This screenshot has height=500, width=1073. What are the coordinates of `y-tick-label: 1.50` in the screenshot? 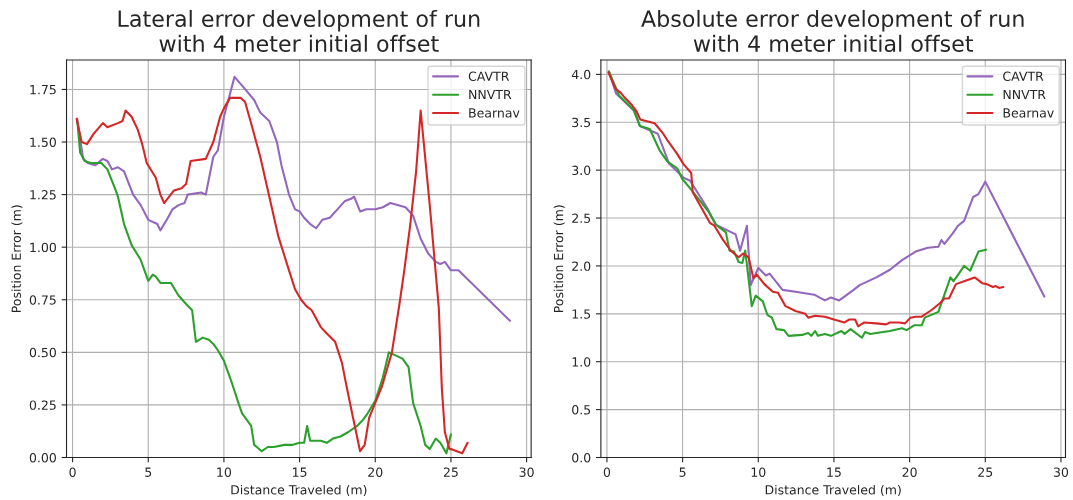 It's located at (43, 142).